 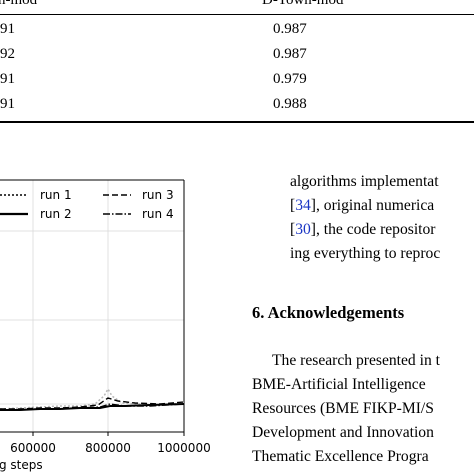 What do you see at coordinates (303, 229) in the screenshot?
I see `citation-link: 30` at bounding box center [303, 229].